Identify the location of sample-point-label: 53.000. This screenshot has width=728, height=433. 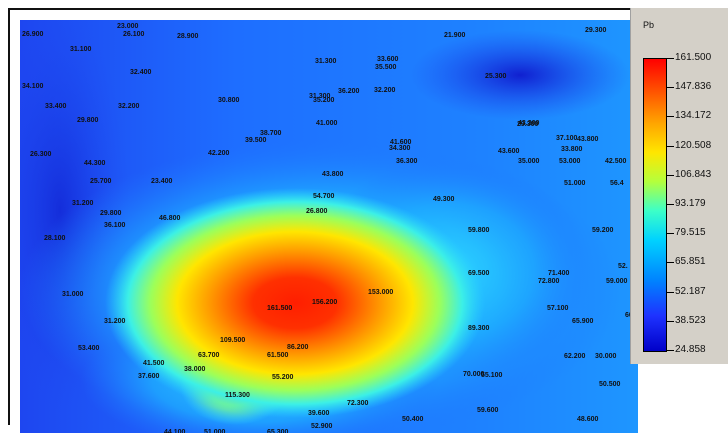
(570, 161).